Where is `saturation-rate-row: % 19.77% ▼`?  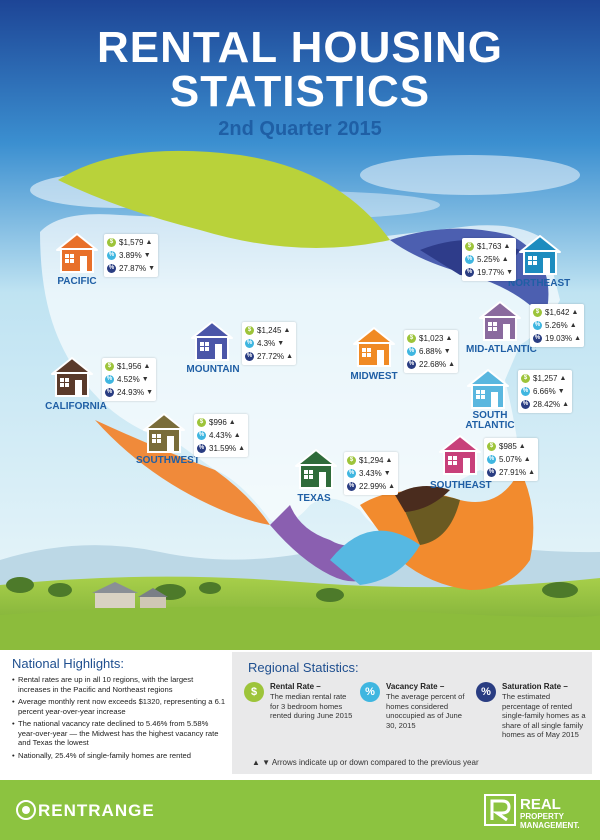 saturation-rate-row: % 19.77% ▼ is located at coordinates (489, 272).